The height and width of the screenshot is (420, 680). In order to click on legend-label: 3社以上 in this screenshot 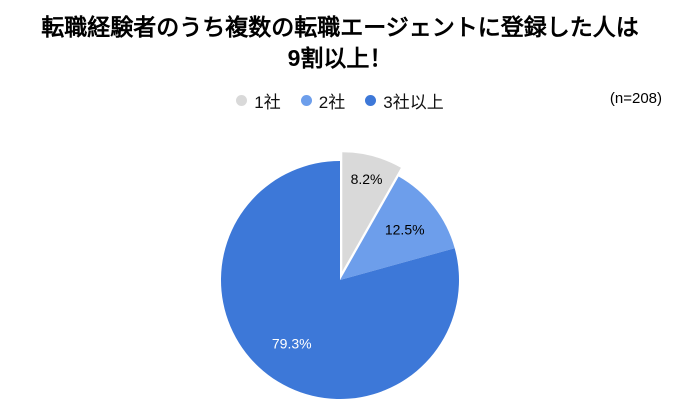, I will do `click(413, 102)`.